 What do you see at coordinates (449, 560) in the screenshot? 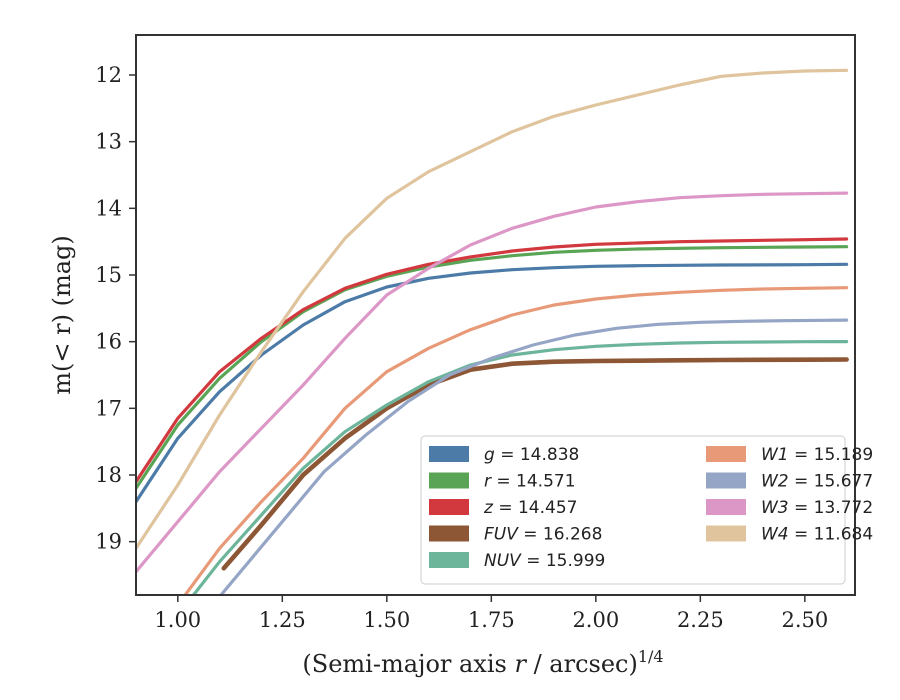
I see `legend-swatch-nuv` at bounding box center [449, 560].